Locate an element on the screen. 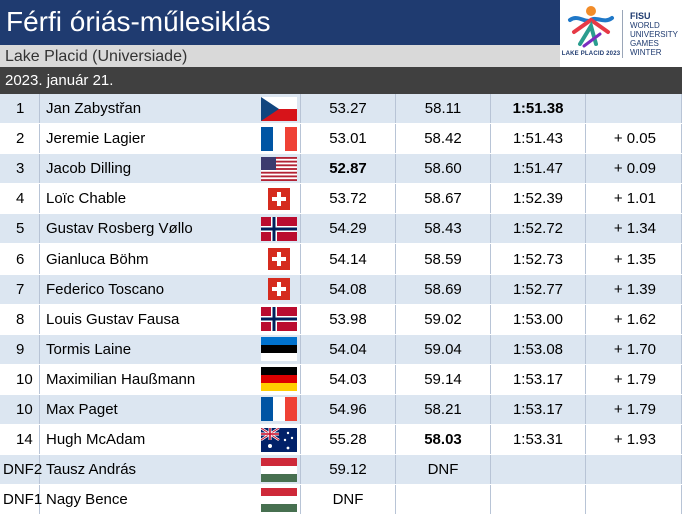 The height and width of the screenshot is (514, 682). athlete-name: Jacob Dilling is located at coordinates (89, 169).